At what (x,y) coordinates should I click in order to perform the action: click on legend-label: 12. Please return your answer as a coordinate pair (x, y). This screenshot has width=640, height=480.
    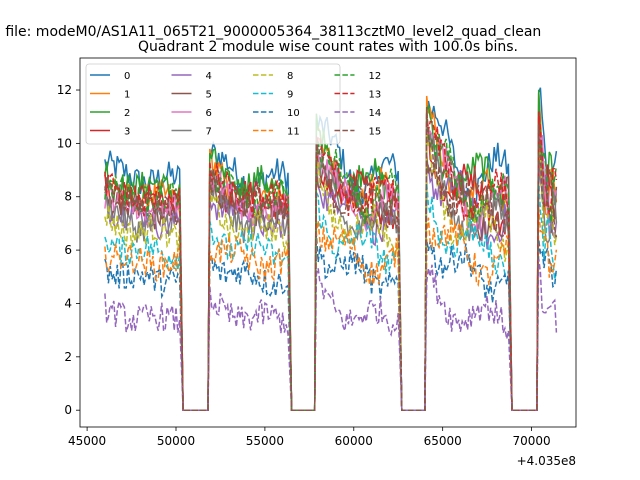
    Looking at the image, I should click on (375, 76).